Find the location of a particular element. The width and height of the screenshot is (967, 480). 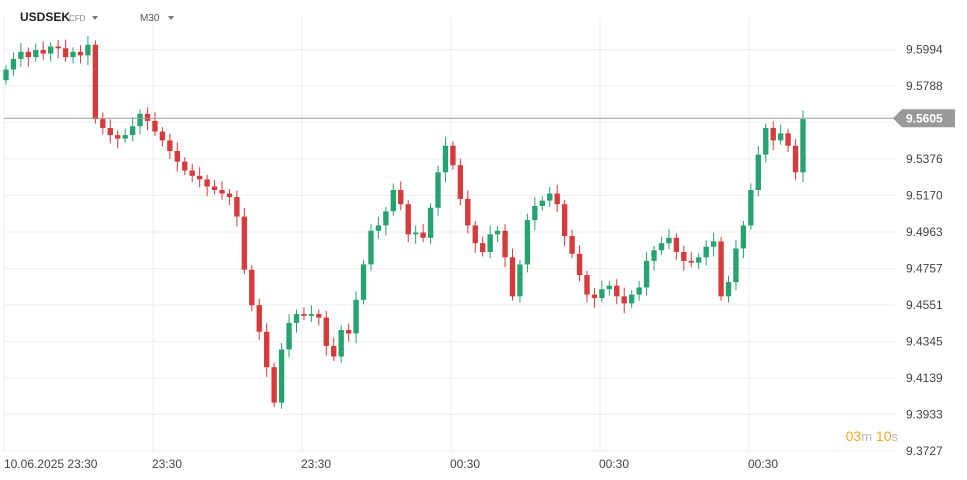

current-price-tag is located at coordinates (924, 118).